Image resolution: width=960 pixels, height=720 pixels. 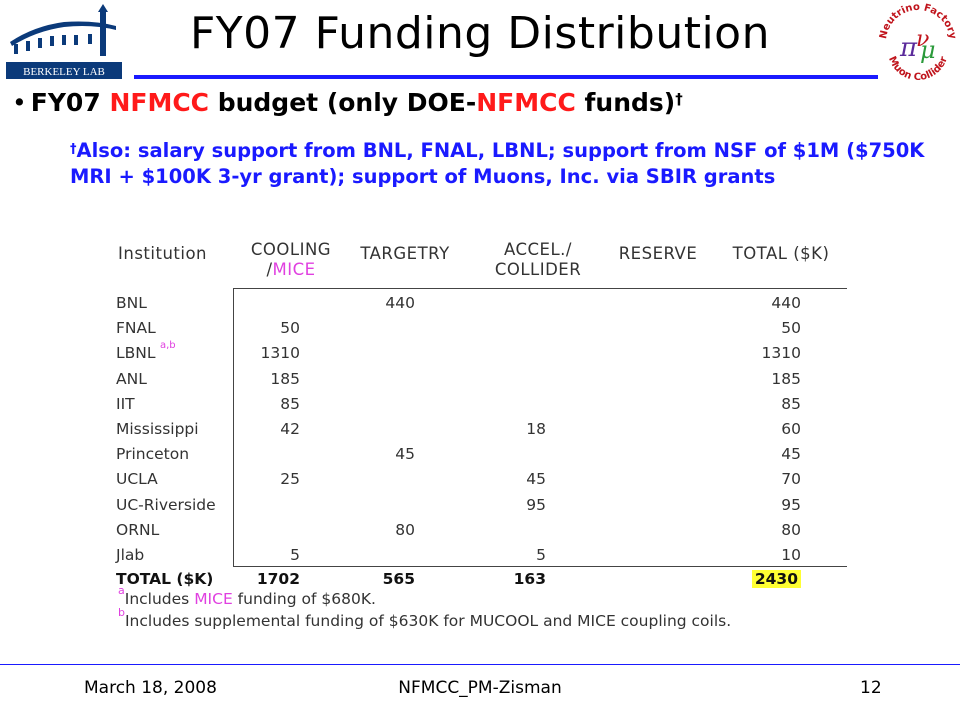 I want to click on berkeley-lab-logo-text: BERKELEY LAB, so click(x=64, y=72).